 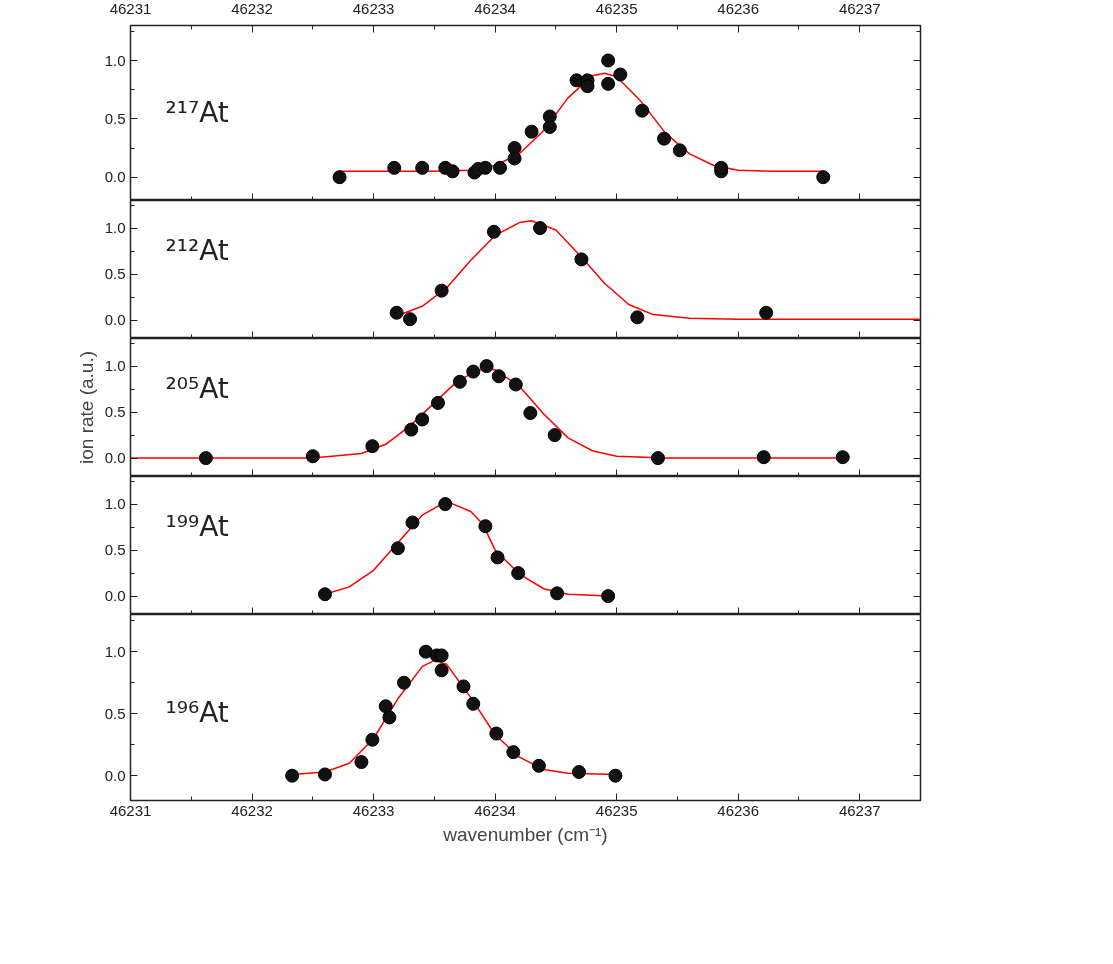 I want to click on x2-tick-label: 46235, so click(x=616, y=8).